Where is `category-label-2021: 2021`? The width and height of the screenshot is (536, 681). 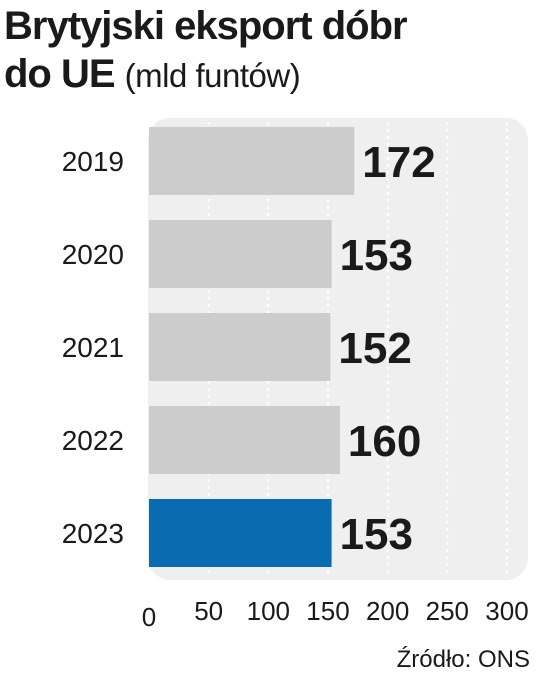 category-label-2021: 2021 is located at coordinates (93, 347).